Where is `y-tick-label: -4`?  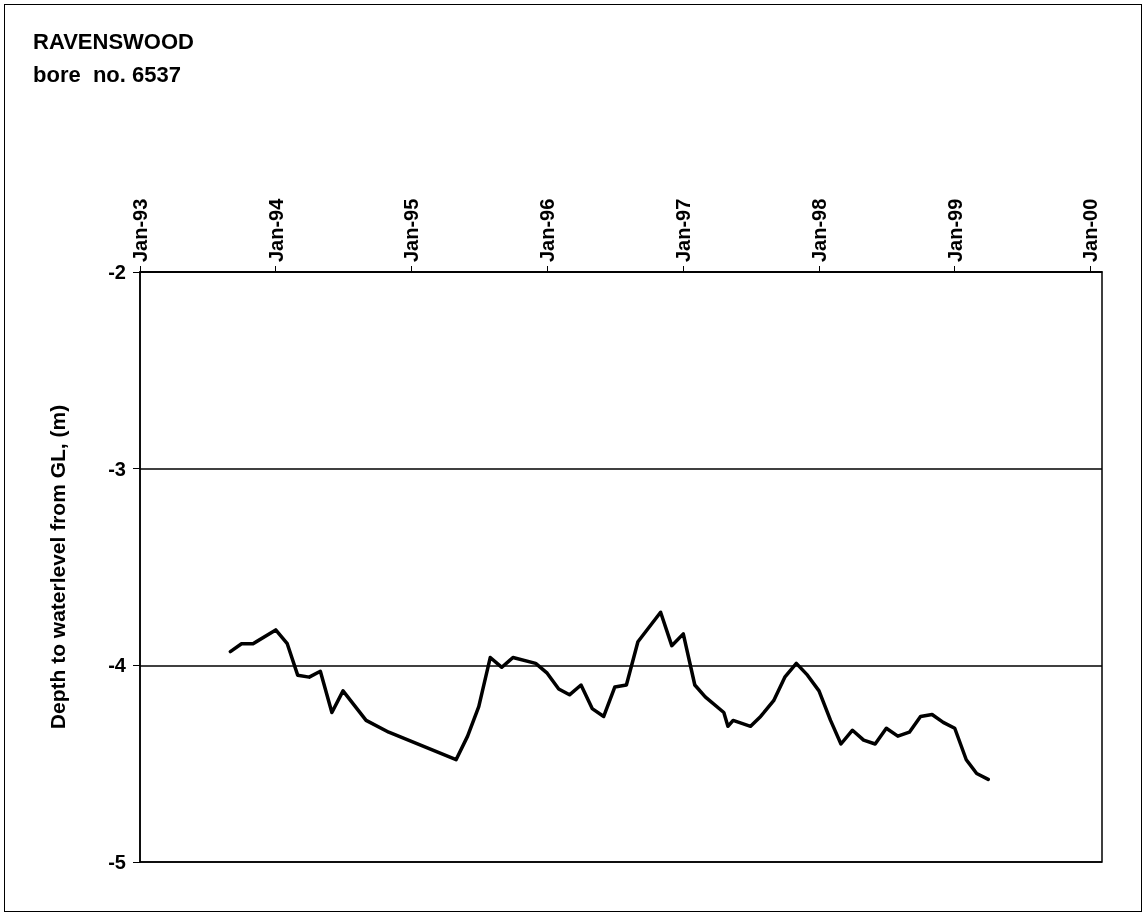
y-tick-label: -4 is located at coordinates (117, 665).